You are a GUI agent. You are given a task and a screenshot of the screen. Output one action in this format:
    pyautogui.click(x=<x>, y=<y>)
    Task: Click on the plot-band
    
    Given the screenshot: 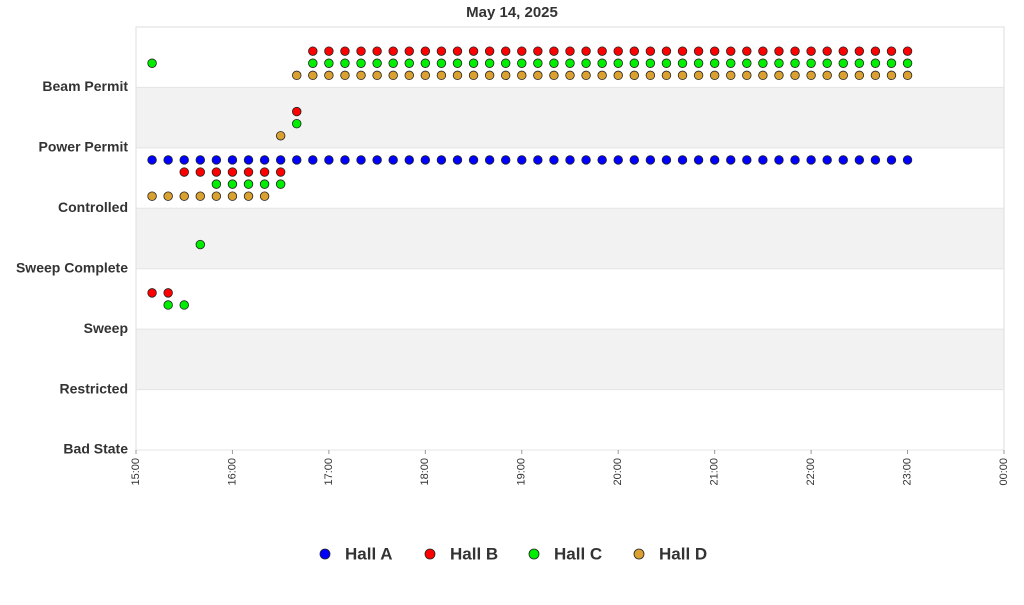 What is the action you would take?
    pyautogui.click(x=570, y=238)
    